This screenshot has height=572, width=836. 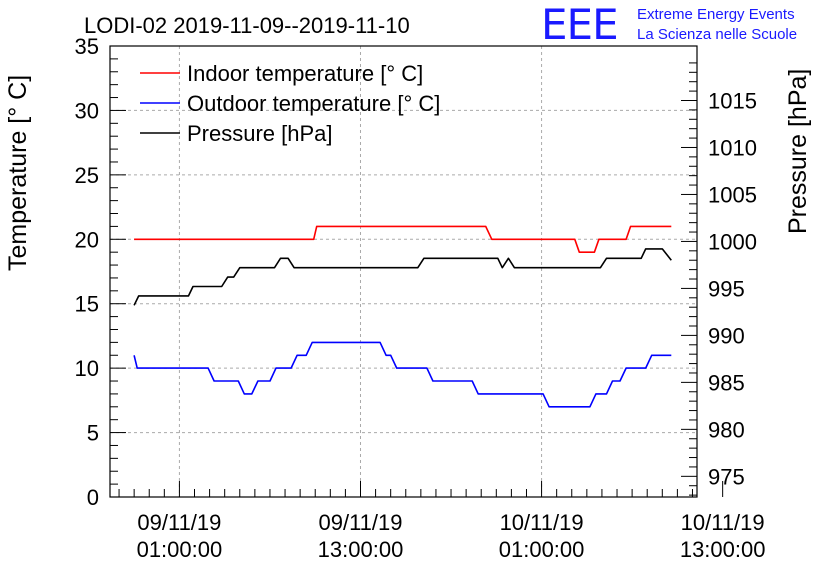 I want to click on y-right-tick-label: 975, so click(x=726, y=476).